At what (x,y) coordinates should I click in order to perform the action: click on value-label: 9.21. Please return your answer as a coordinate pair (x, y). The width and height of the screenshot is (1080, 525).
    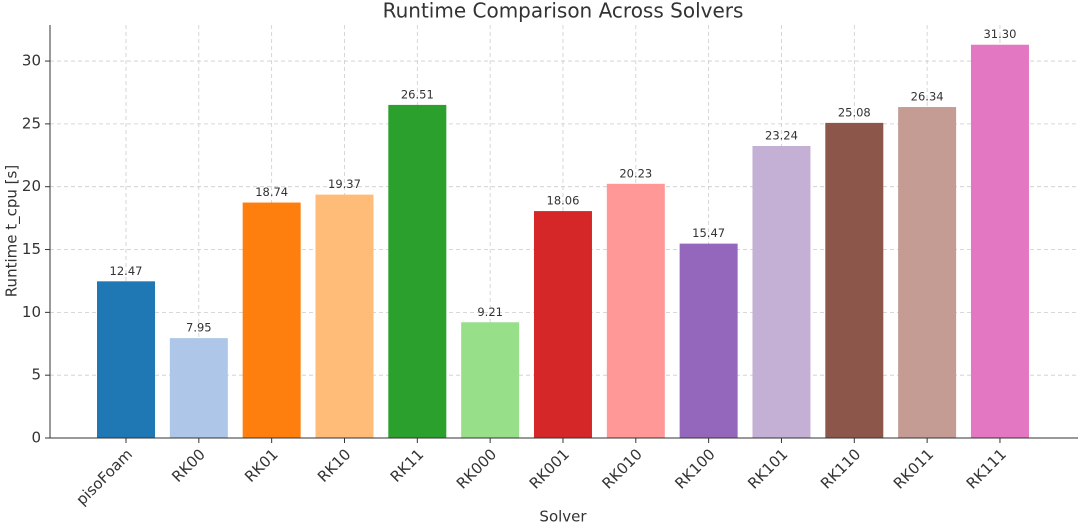
    Looking at the image, I should click on (490, 312).